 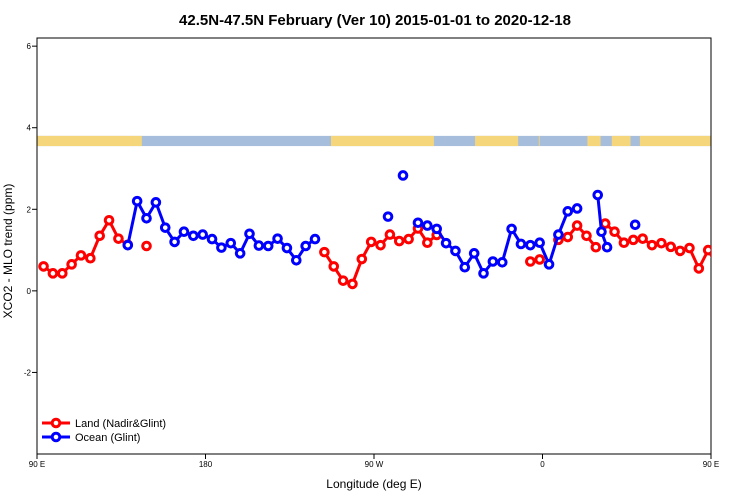 What do you see at coordinates (120, 424) in the screenshot?
I see `legend-land-label: Land (Nadir&Glint)` at bounding box center [120, 424].